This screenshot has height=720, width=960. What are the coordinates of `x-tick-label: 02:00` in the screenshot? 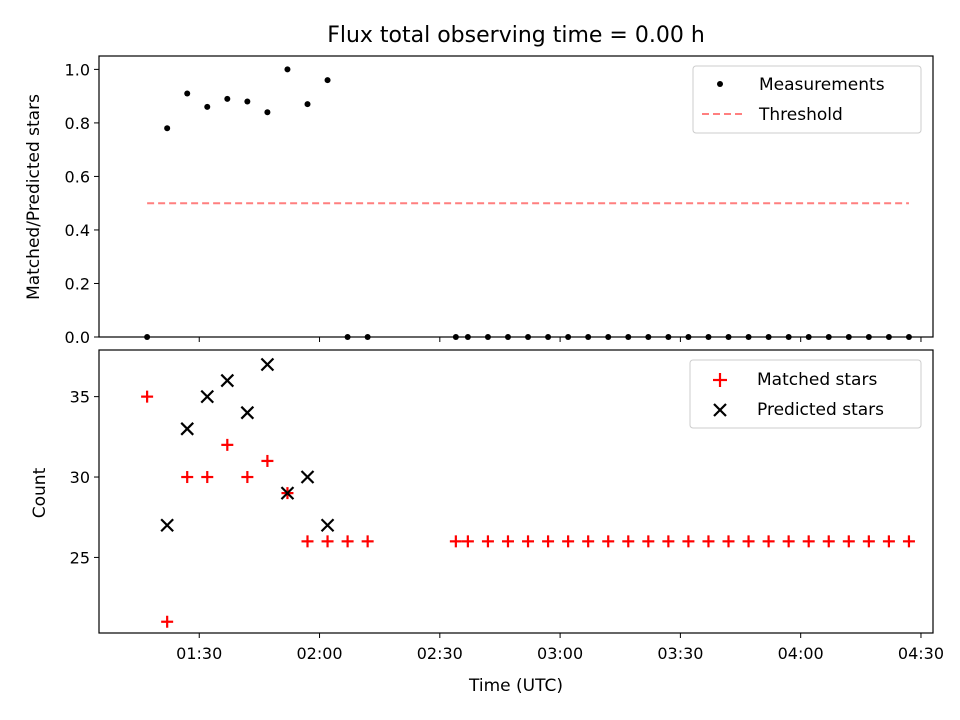 It's located at (319, 653).